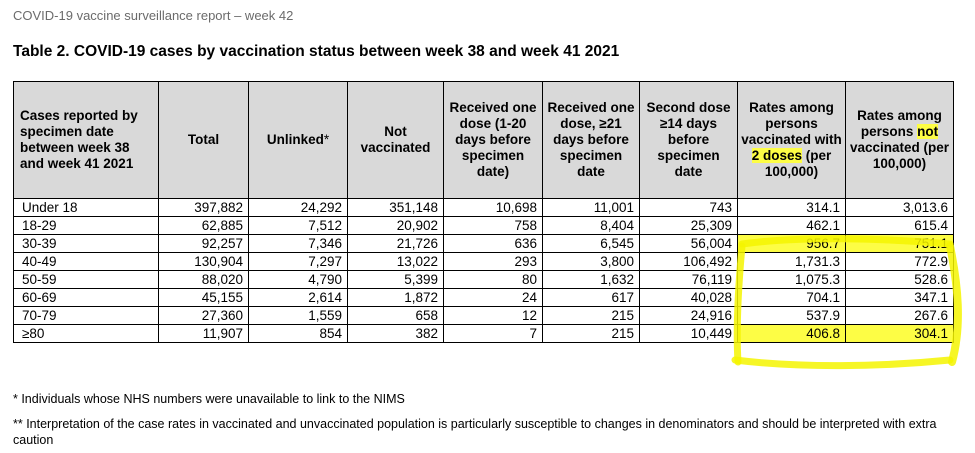  I want to click on table-row: ≥80 11,907 854 382 7 215 10,449 406.8 304.1, so click(483, 333).